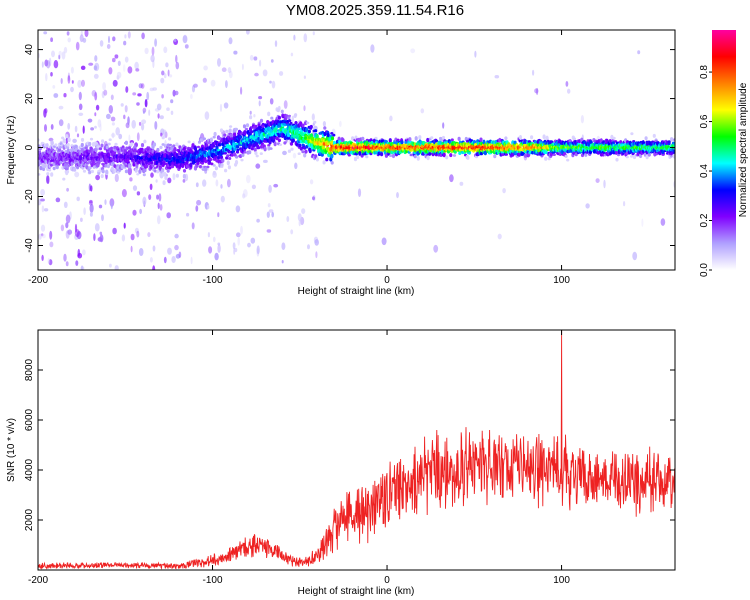  I want to click on spectrogram-y-tick-label: 0, so click(29, 147).